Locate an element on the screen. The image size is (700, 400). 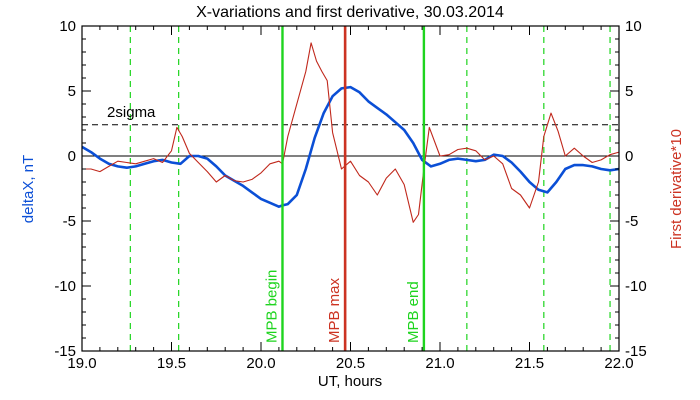
y-tick-label-left: -15 is located at coordinates (65, 351).